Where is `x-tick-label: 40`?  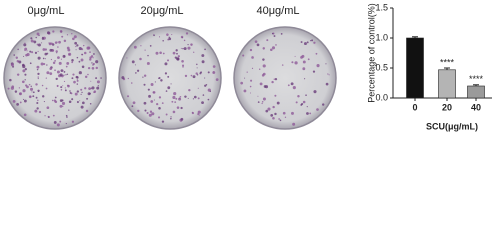
x-tick-label: 40 is located at coordinates (476, 107).